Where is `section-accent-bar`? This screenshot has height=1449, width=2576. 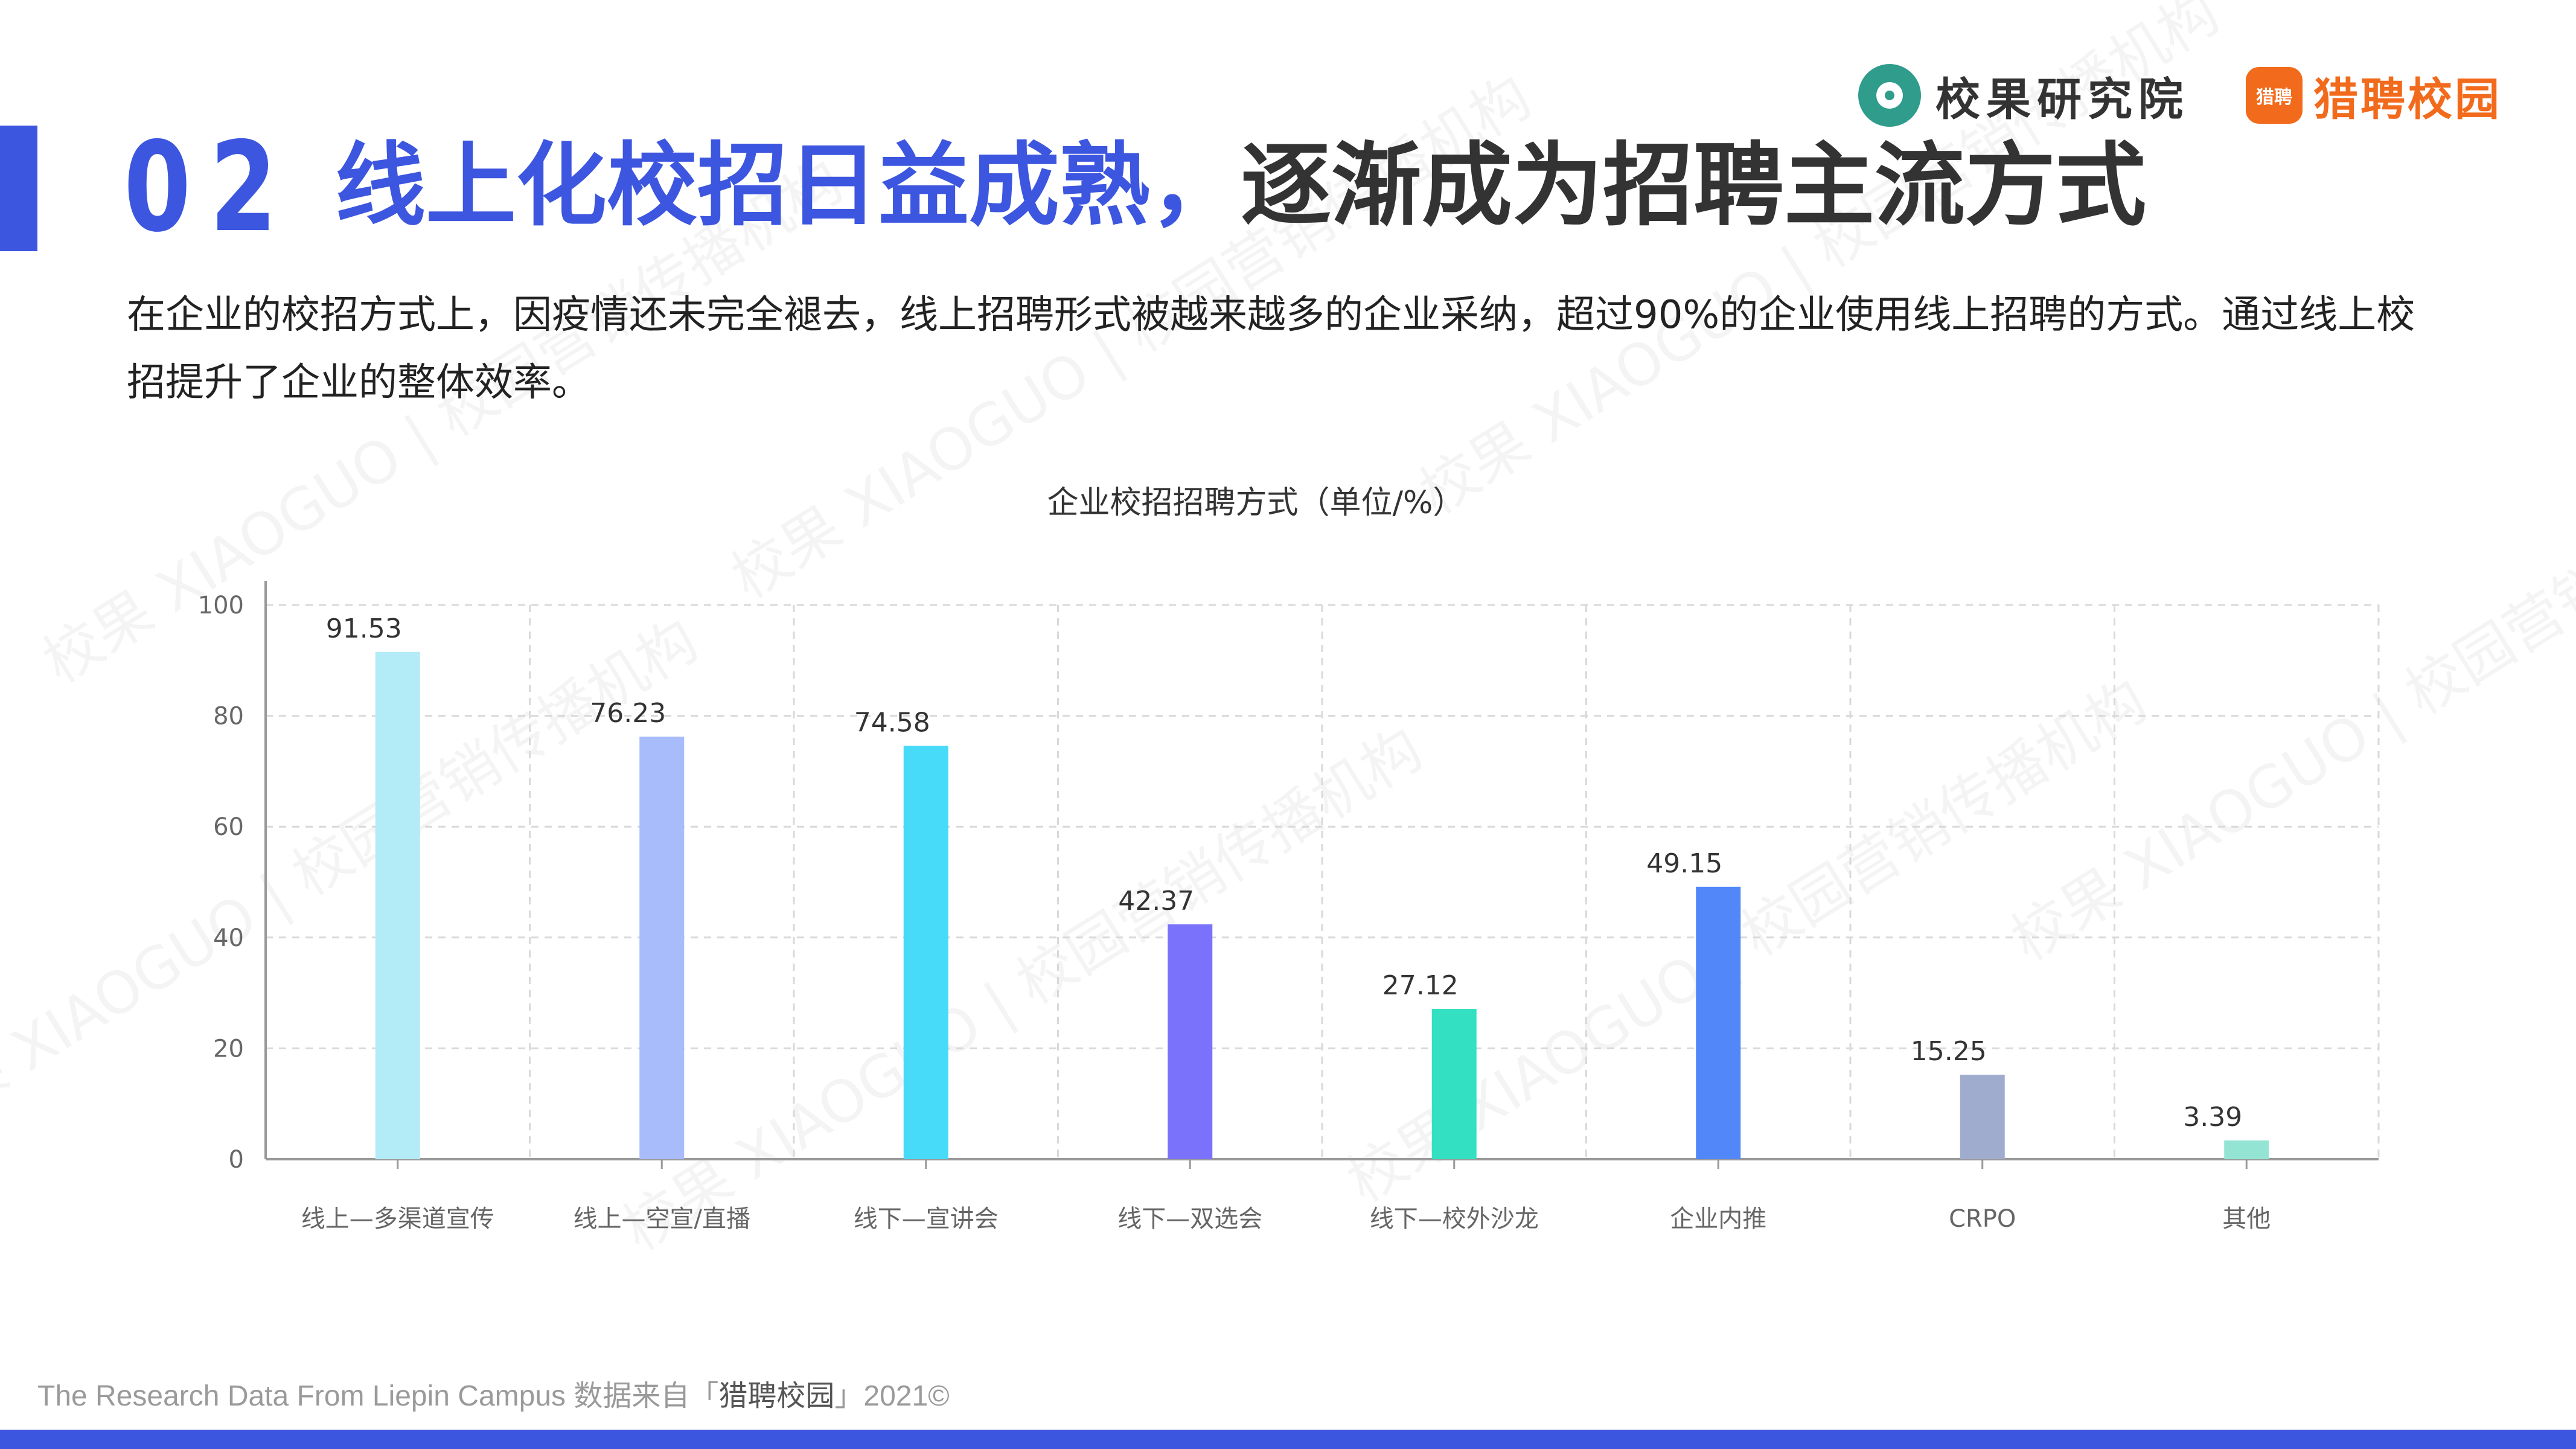
section-accent-bar is located at coordinates (19, 189).